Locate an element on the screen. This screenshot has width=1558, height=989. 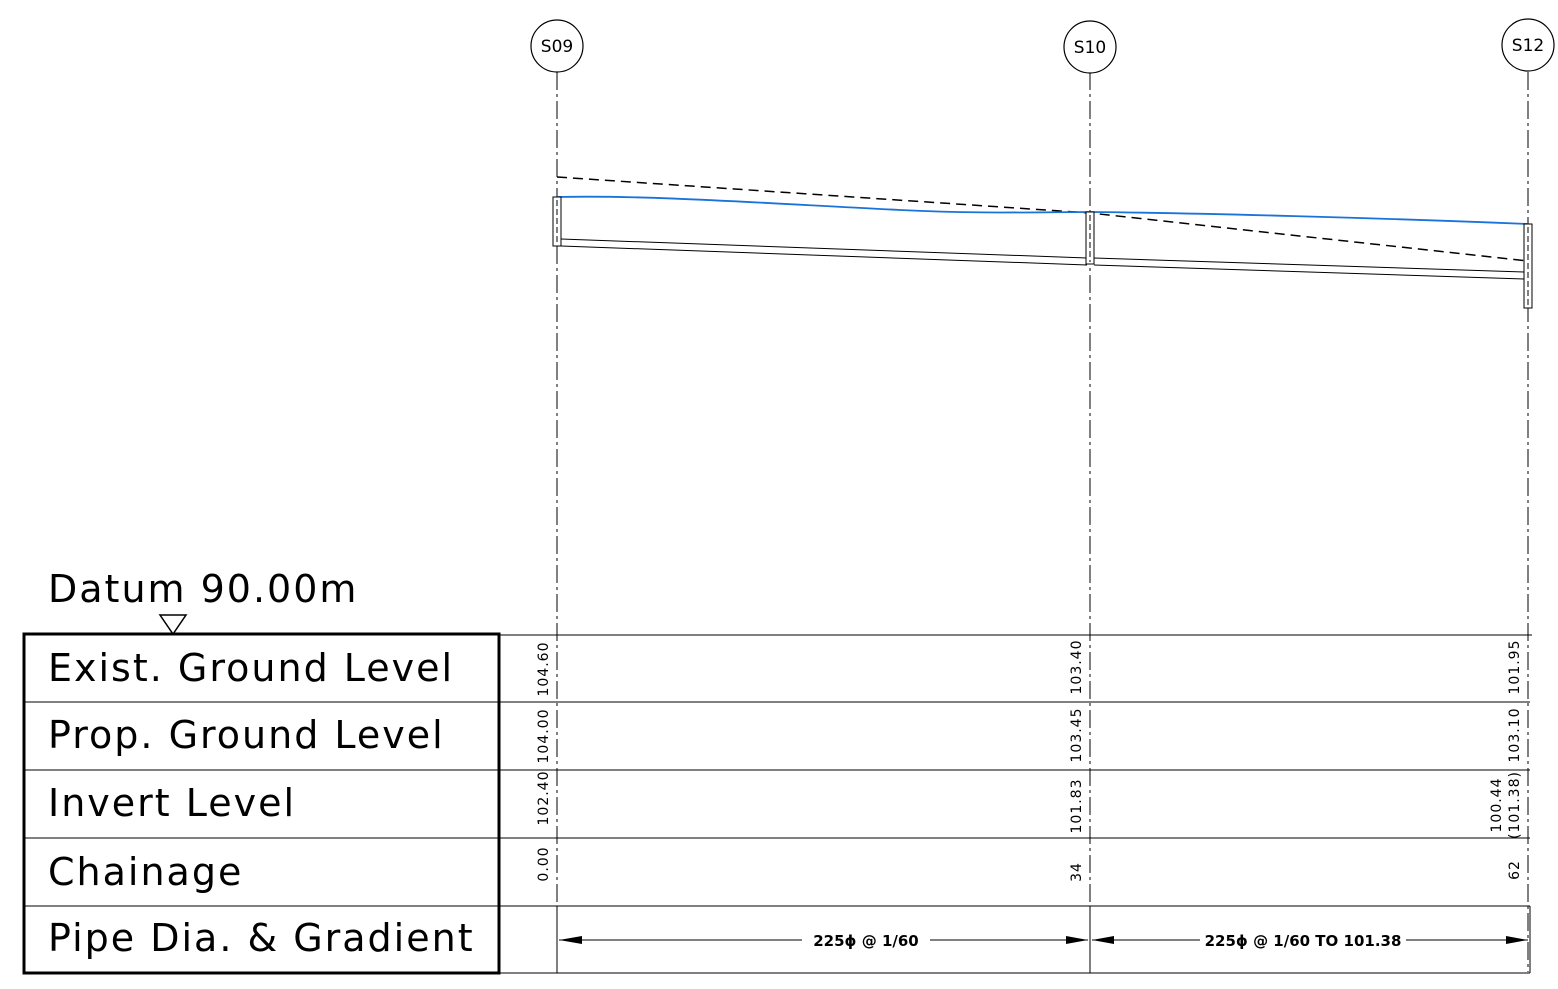
s12-chainage-value: 62 is located at coordinates (1515, 870).